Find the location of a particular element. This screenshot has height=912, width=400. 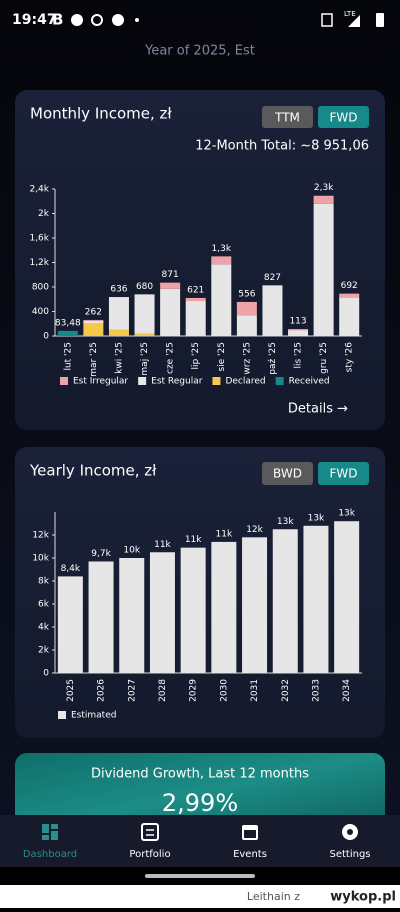

growth-card is located at coordinates (200, 793).